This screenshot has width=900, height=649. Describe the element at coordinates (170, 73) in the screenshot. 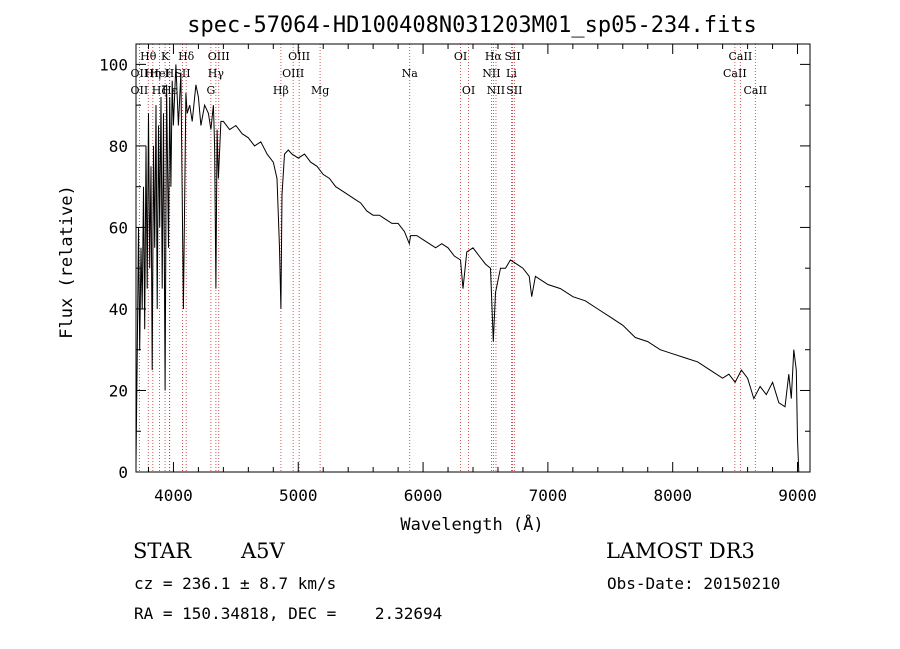

I see `line-label-7: H` at that location.